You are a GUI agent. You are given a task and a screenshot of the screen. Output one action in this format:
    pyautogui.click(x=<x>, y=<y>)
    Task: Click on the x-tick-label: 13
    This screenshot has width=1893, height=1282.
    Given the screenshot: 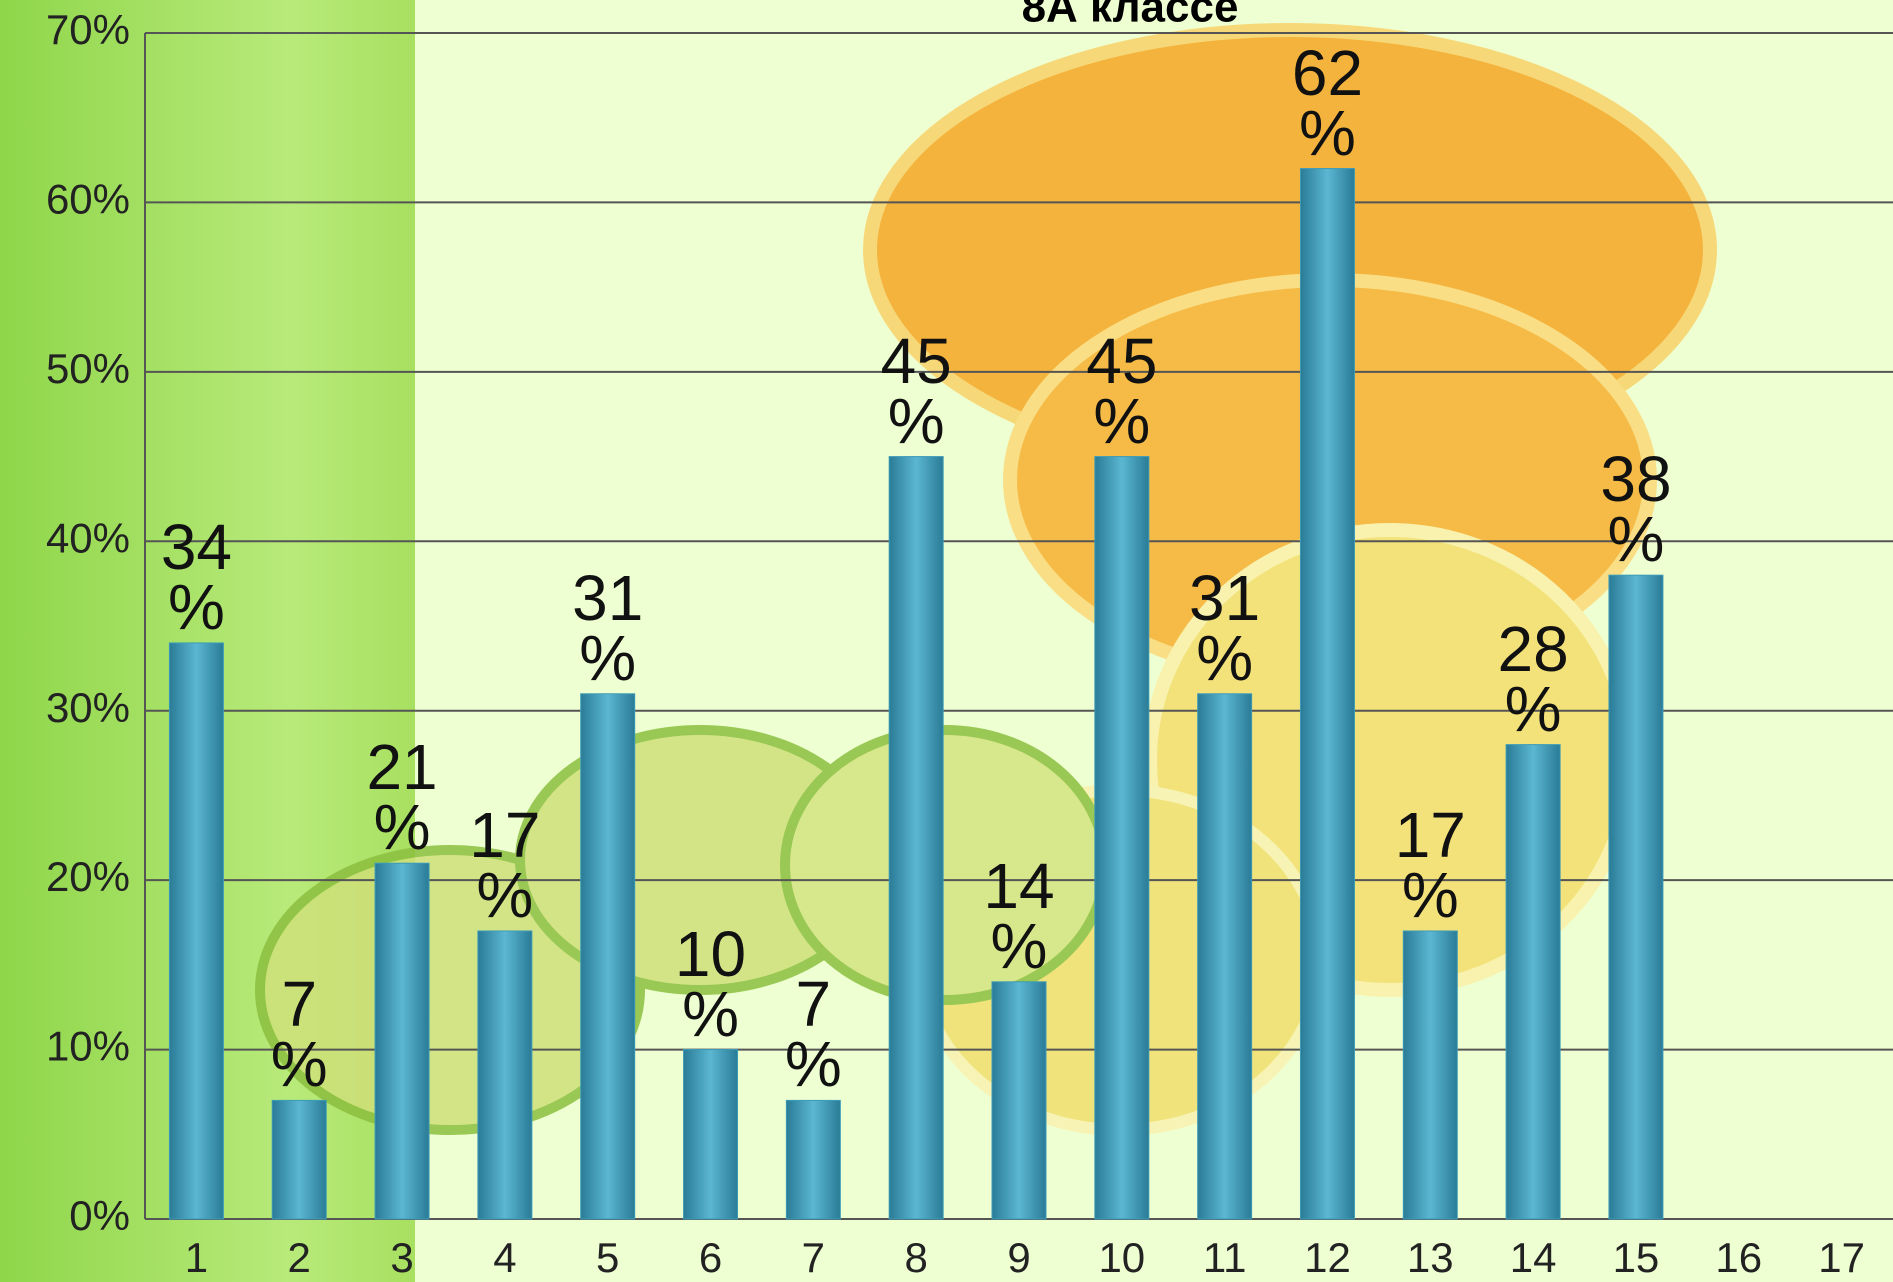 What is the action you would take?
    pyautogui.click(x=1430, y=1257)
    